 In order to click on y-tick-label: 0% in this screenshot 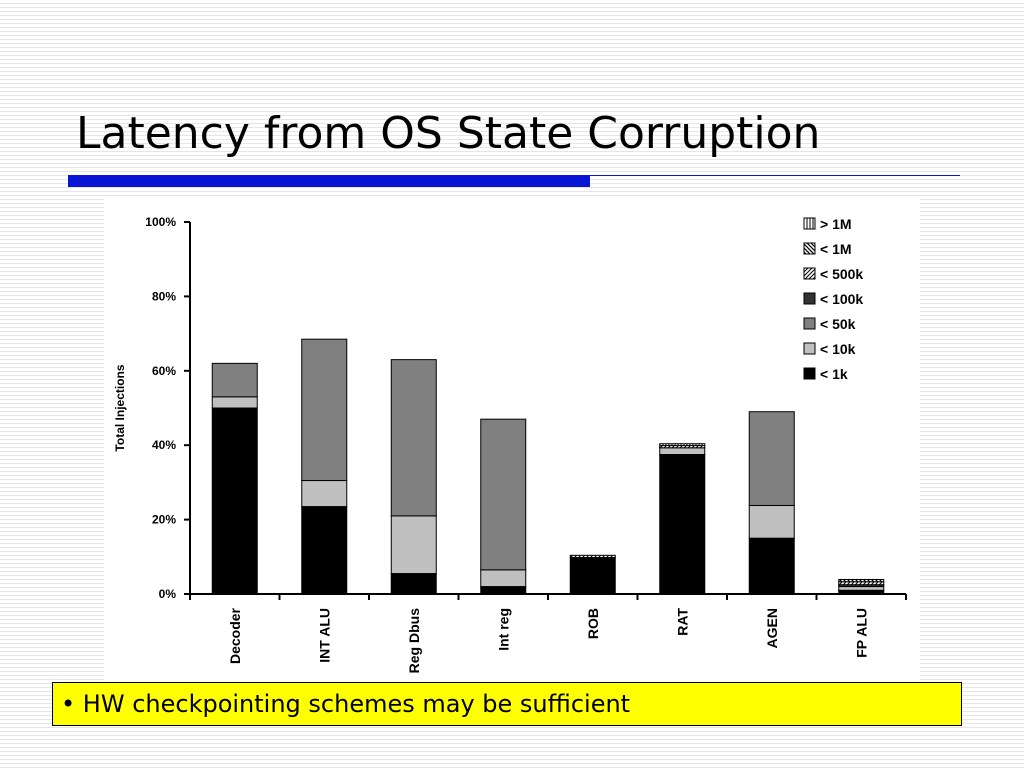, I will do `click(168, 594)`.